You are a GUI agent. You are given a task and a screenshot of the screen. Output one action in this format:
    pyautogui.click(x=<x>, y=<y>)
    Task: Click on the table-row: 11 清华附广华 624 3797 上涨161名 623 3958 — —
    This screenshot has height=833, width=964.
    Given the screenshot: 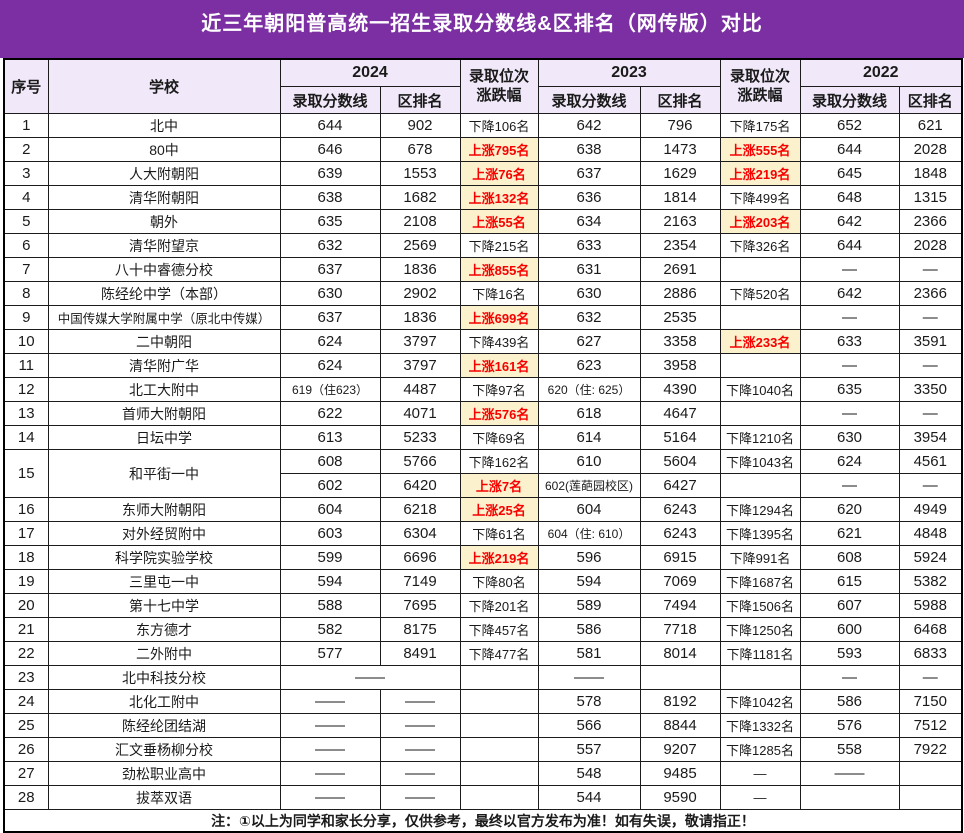 What is the action you would take?
    pyautogui.click(x=483, y=365)
    